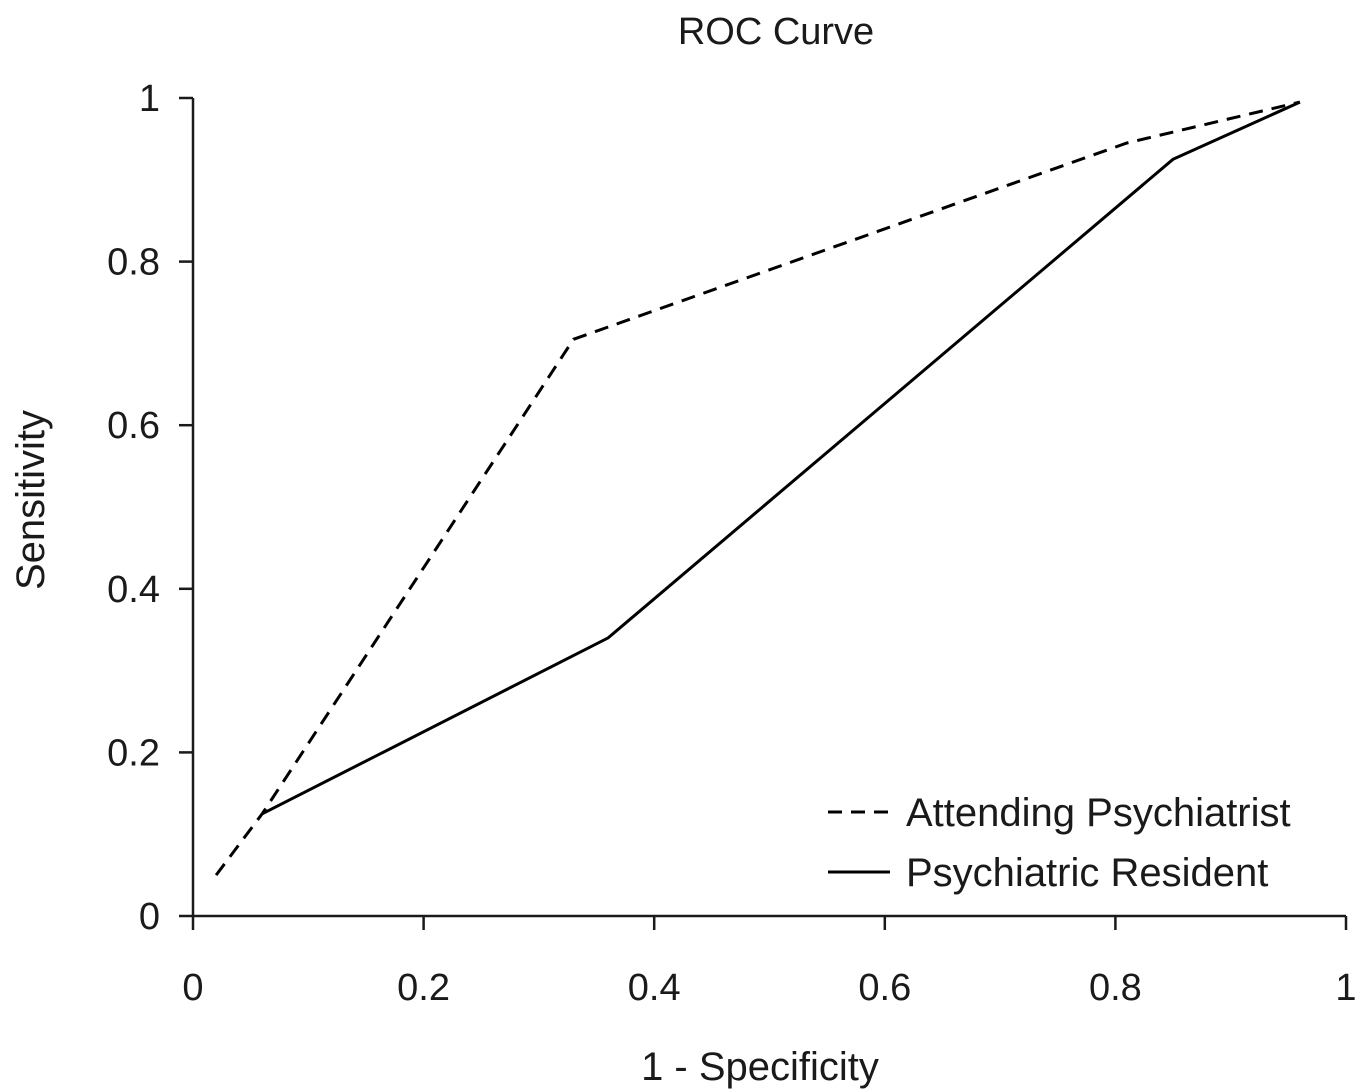 This screenshot has height=1091, width=1369. Describe the element at coordinates (149, 917) in the screenshot. I see `y-tick-label: 0` at that location.